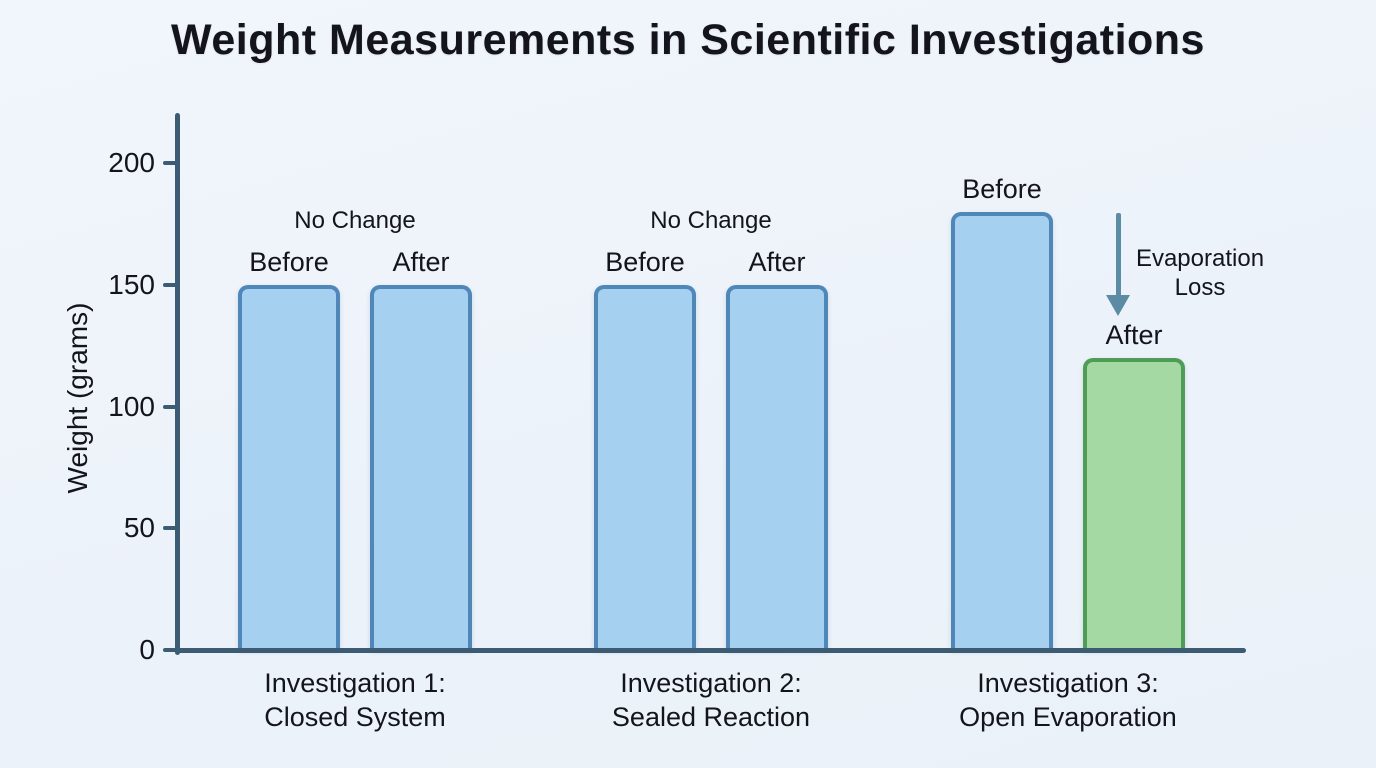 This screenshot has height=768, width=1376. What do you see at coordinates (777, 261) in the screenshot?
I see `after-label-investigation-2: After` at bounding box center [777, 261].